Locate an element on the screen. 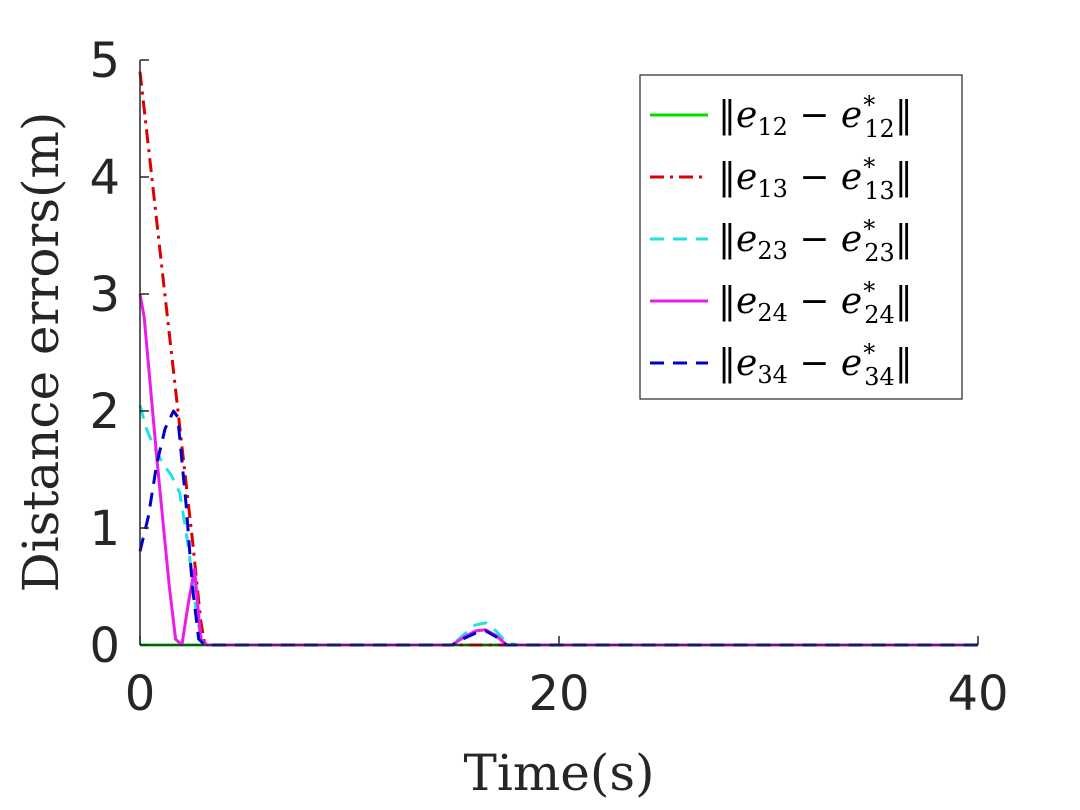  y-tick-label: 1 is located at coordinates (104, 529).